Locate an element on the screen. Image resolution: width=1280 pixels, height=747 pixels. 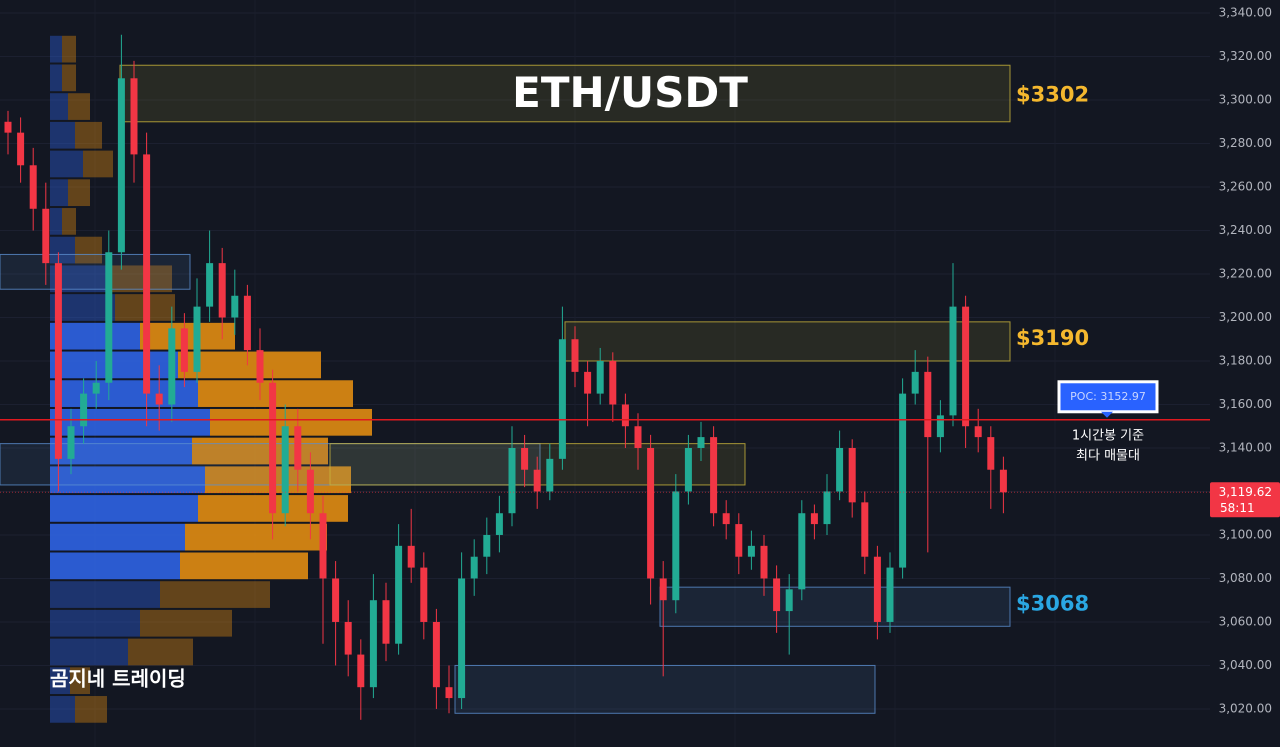
watermark: 곰지네 트레이딩 is located at coordinates (118, 679).